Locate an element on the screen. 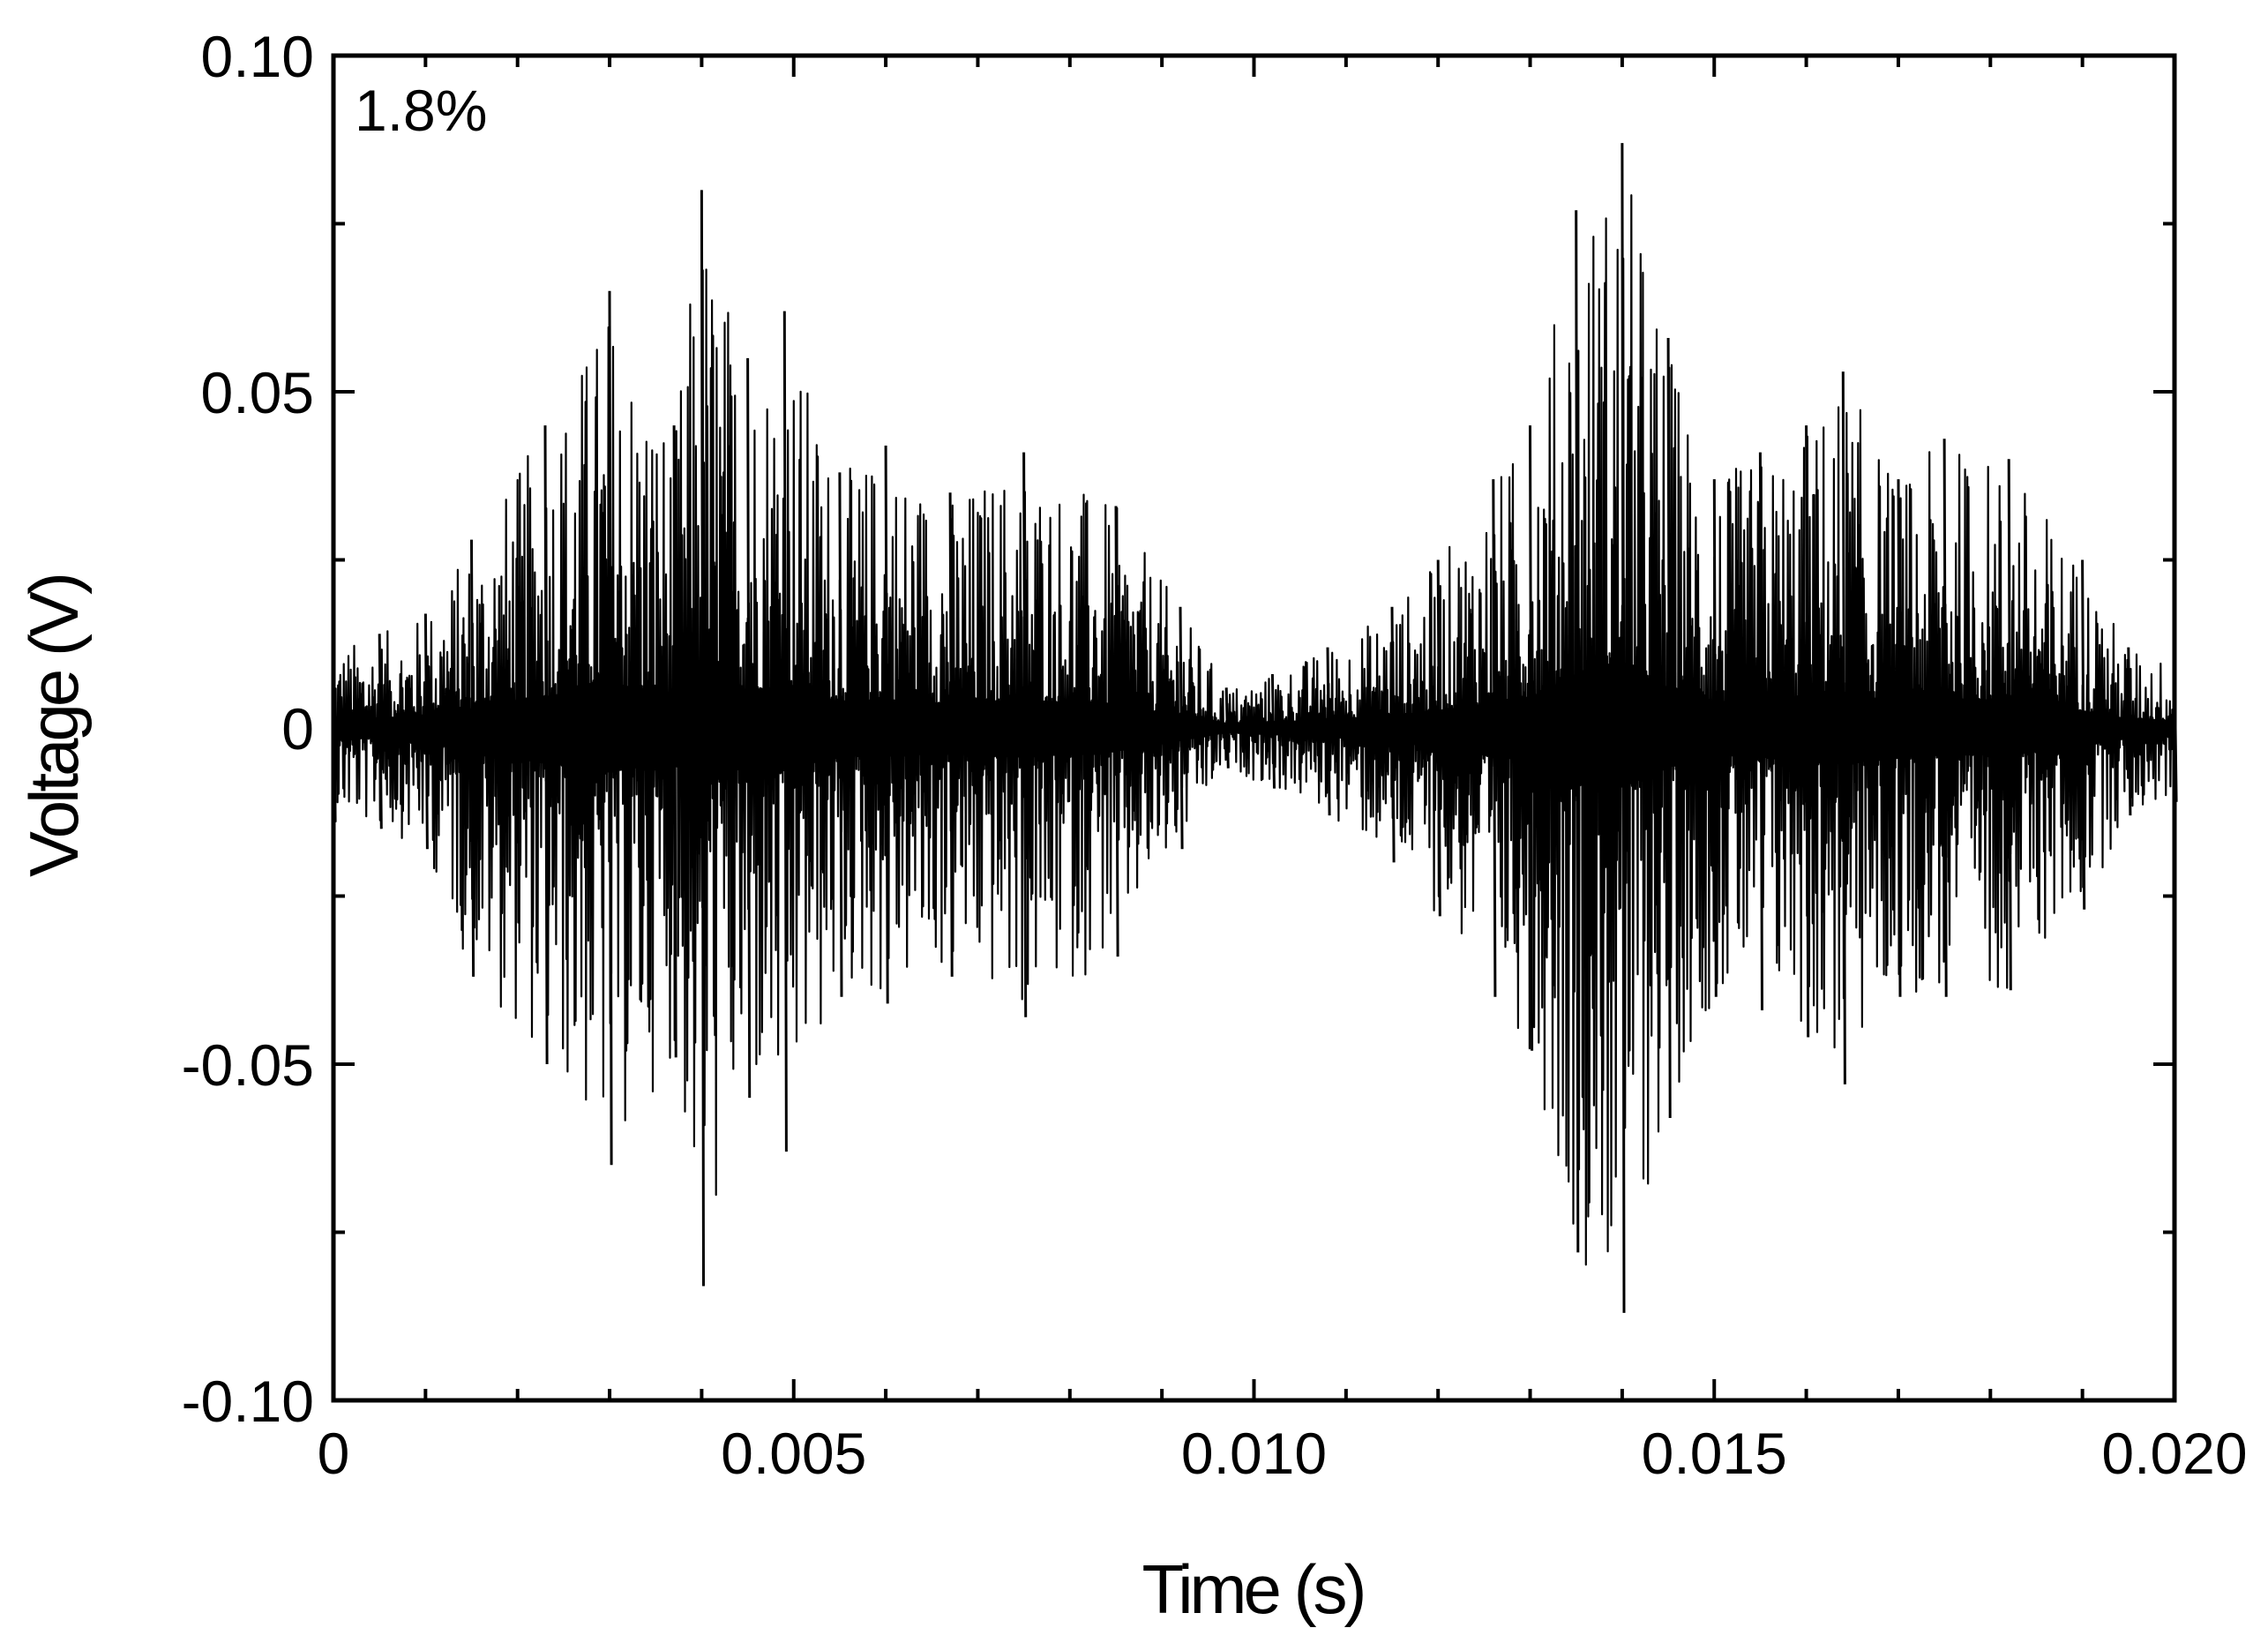  y-tick-label: 0.10 is located at coordinates (257, 56).